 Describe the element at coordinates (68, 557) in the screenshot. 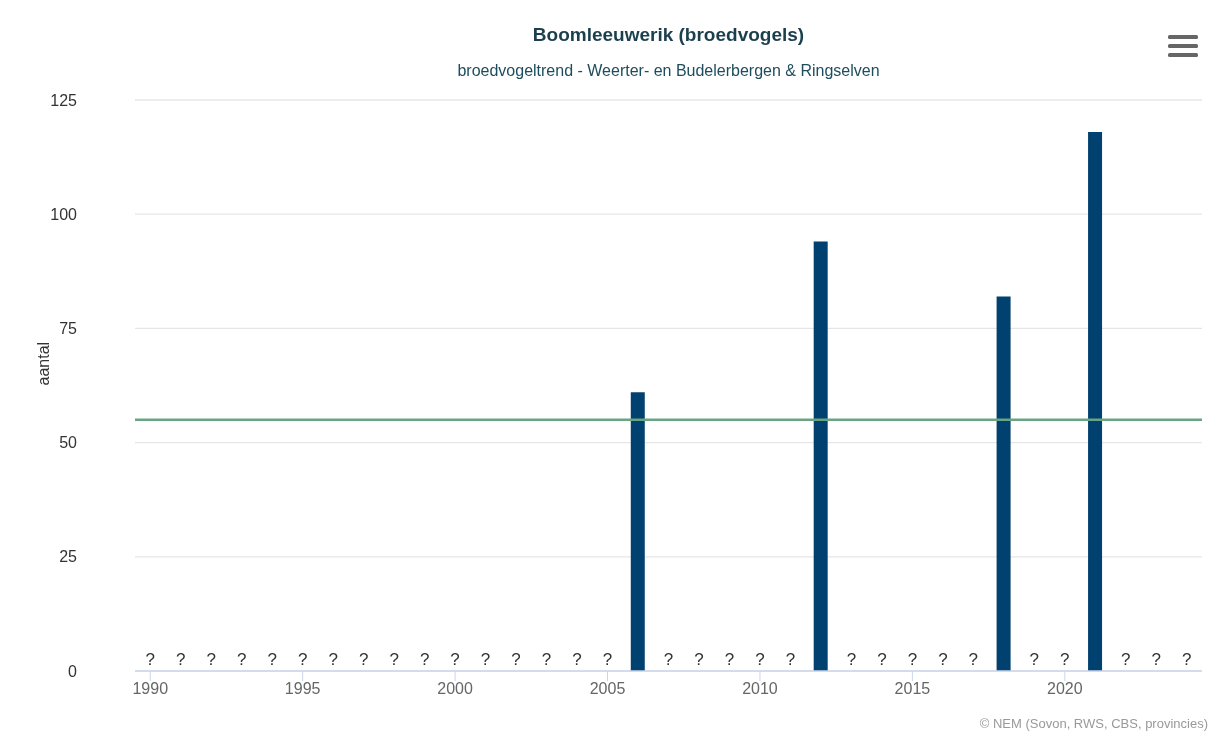

I see `y-tick-label: 25` at that location.